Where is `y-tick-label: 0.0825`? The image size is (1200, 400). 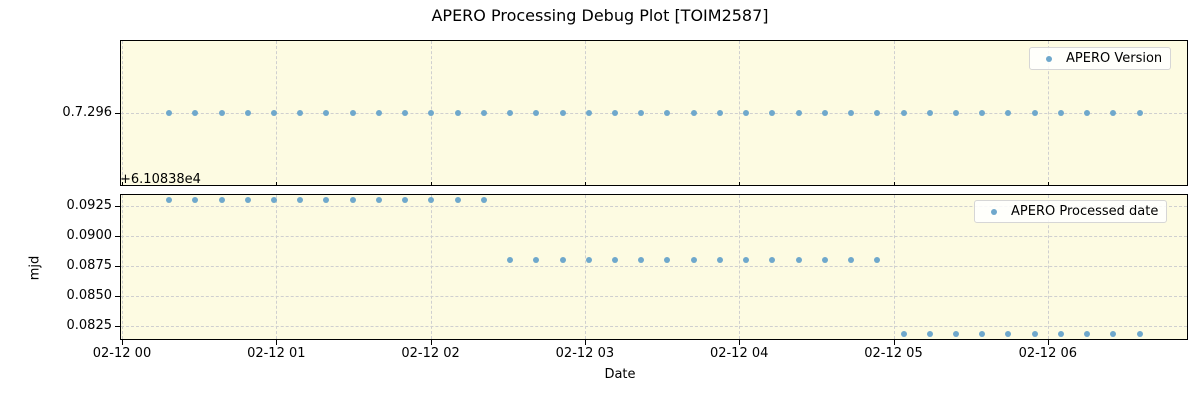
y-tick-label: 0.0825 is located at coordinates (89, 325).